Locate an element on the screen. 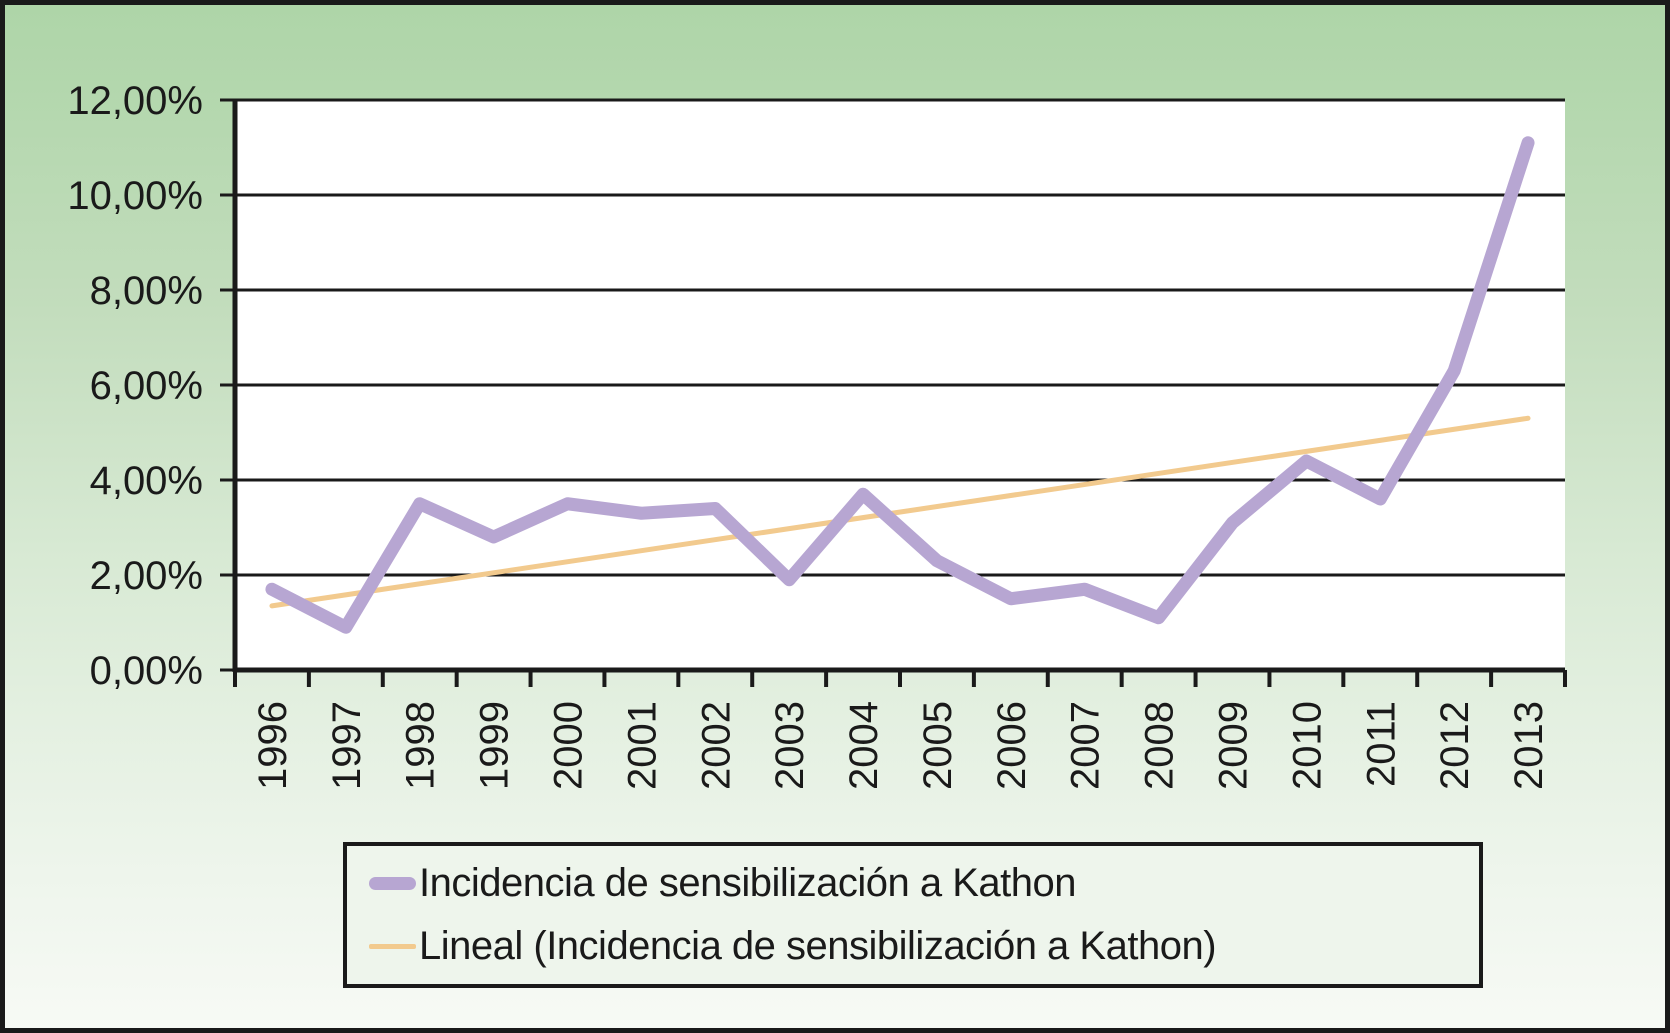 This screenshot has width=1670, height=1033. y-axis-label: 2,00% is located at coordinates (146, 576).